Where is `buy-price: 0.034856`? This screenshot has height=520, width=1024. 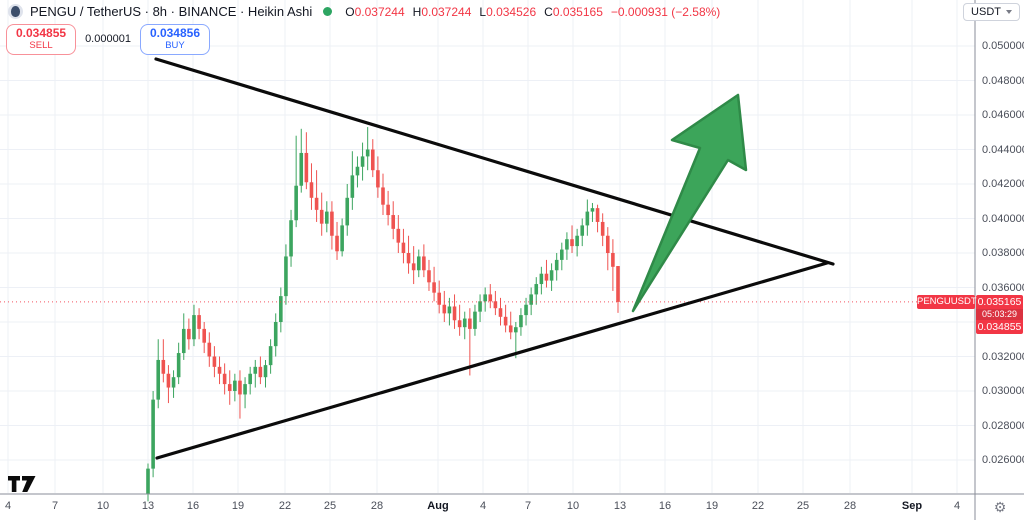
buy-price: 0.034856 is located at coordinates (175, 33).